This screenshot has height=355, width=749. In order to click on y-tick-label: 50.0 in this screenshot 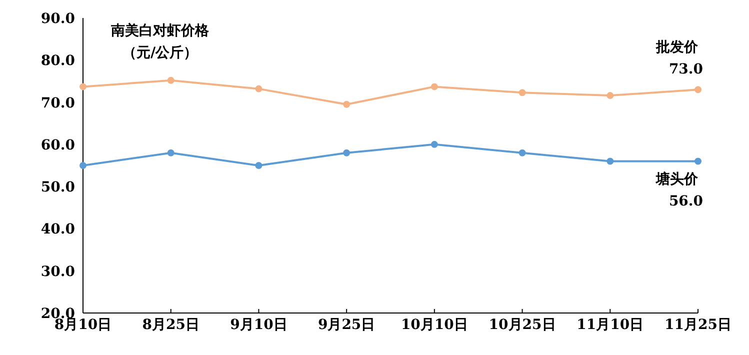, I will do `click(58, 188)`.